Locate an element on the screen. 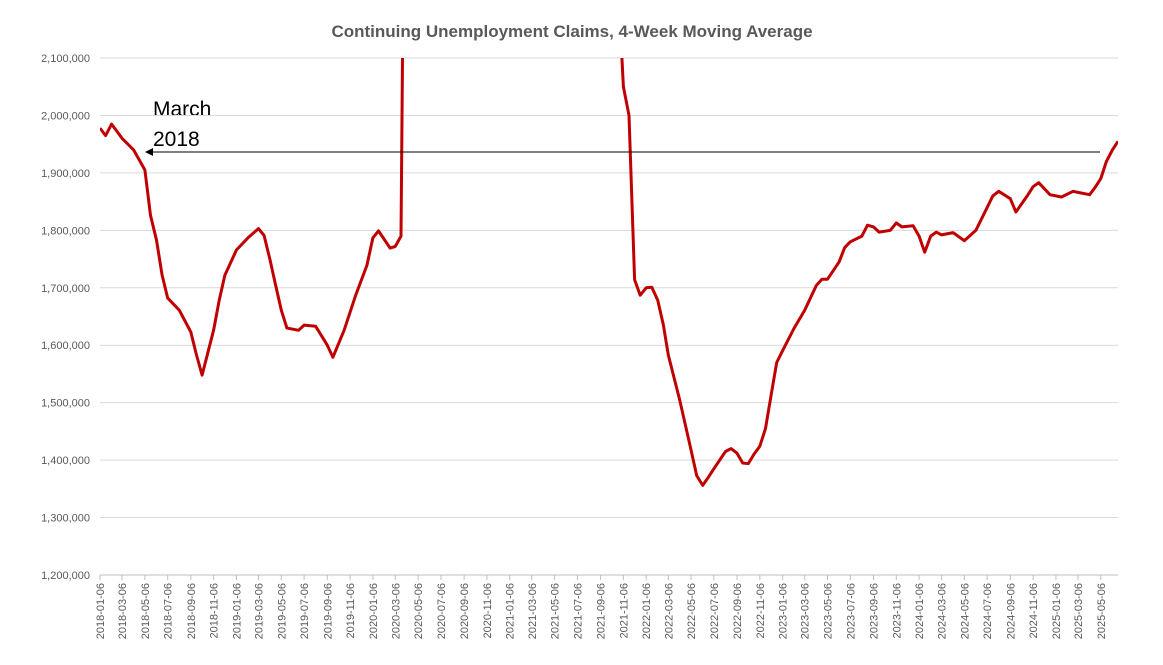 The height and width of the screenshot is (665, 1163). x-tick-label: 2023-01-06 is located at coordinates (784, 611).